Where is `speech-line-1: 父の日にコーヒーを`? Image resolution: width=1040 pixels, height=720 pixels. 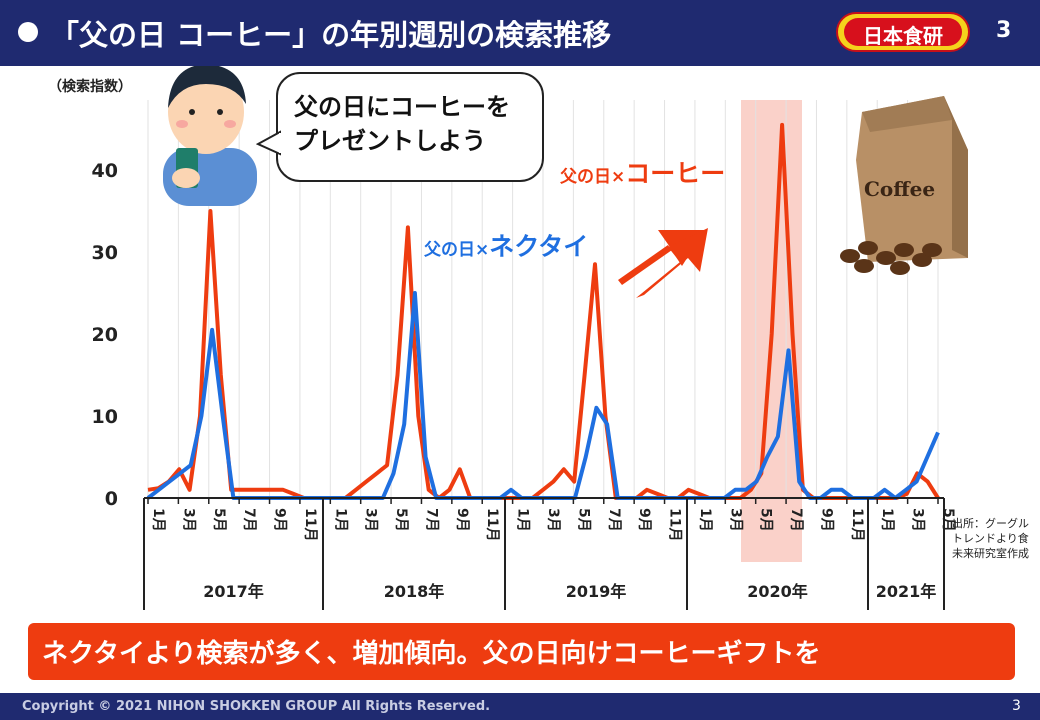 speech-line-1: 父の日にコーヒーを is located at coordinates (402, 107).